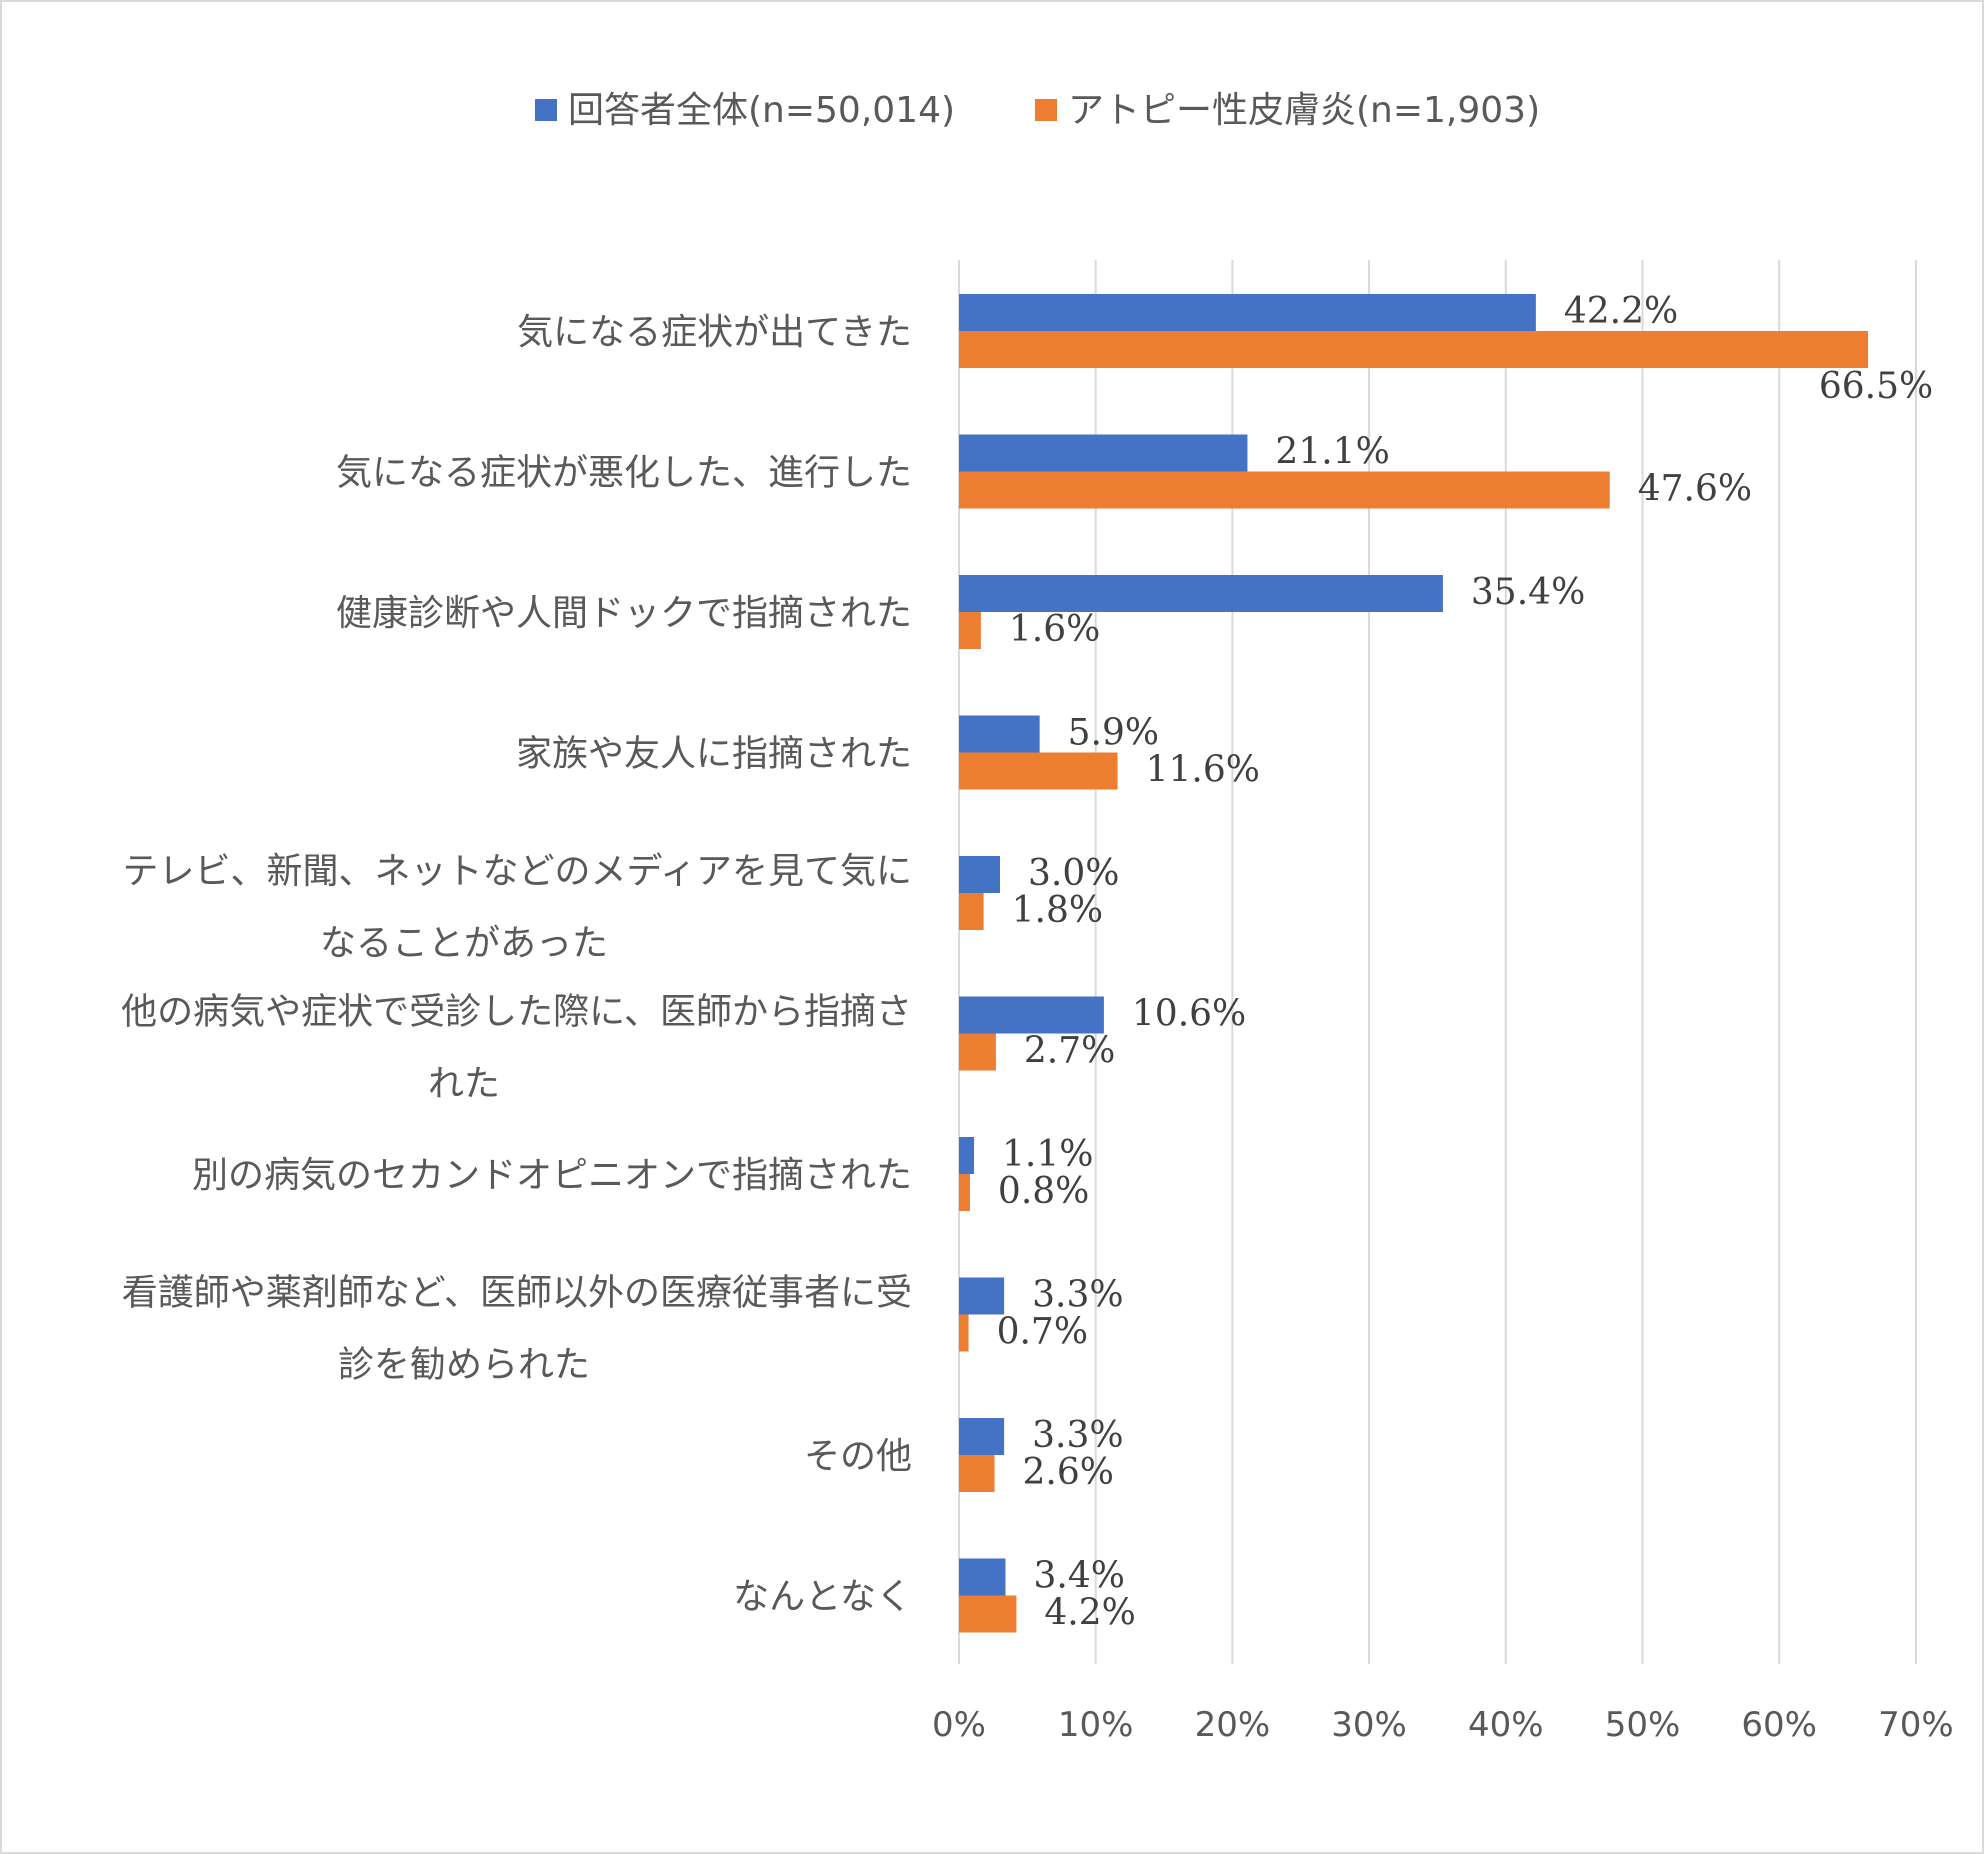  What do you see at coordinates (1073, 873) in the screenshot?
I see `data-label: 3.0%` at bounding box center [1073, 873].